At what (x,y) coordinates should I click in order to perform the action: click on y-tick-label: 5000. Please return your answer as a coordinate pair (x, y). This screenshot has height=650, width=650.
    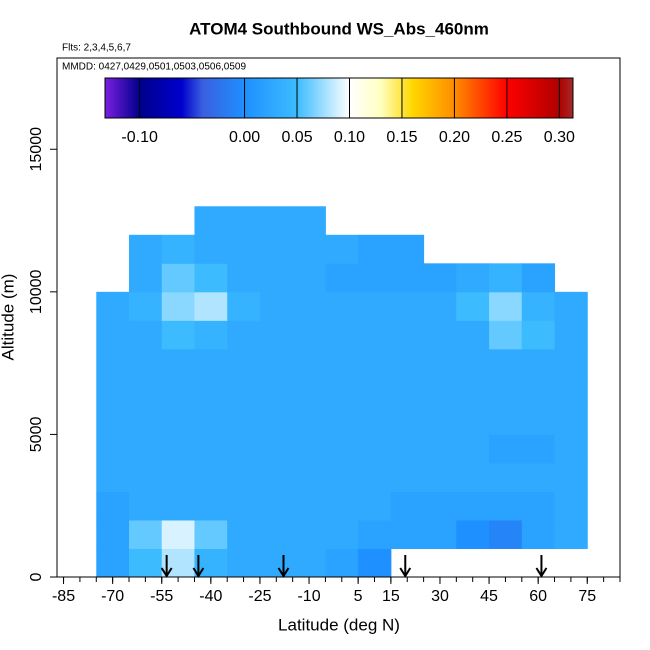
    Looking at the image, I should click on (36, 435).